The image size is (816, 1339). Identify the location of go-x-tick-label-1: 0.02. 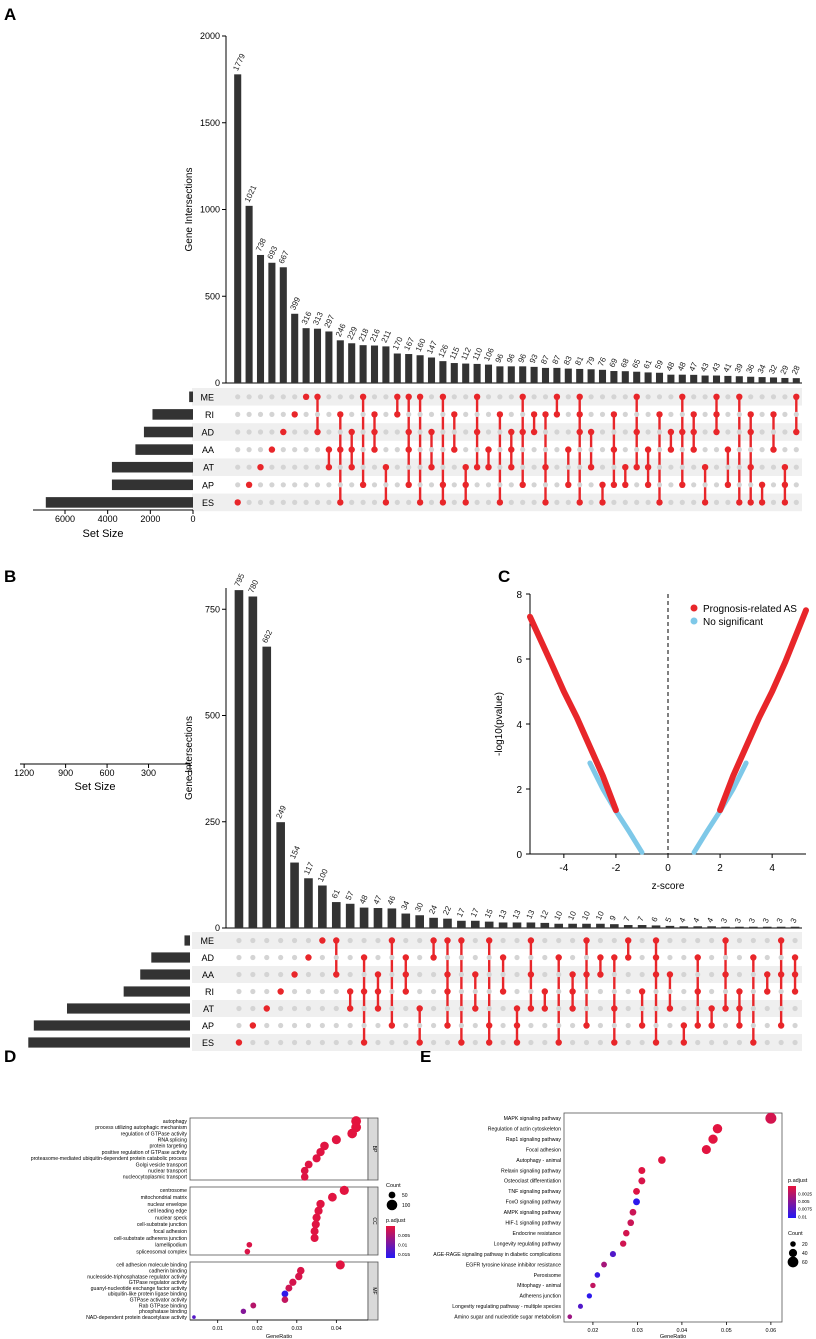
(257, 1329).